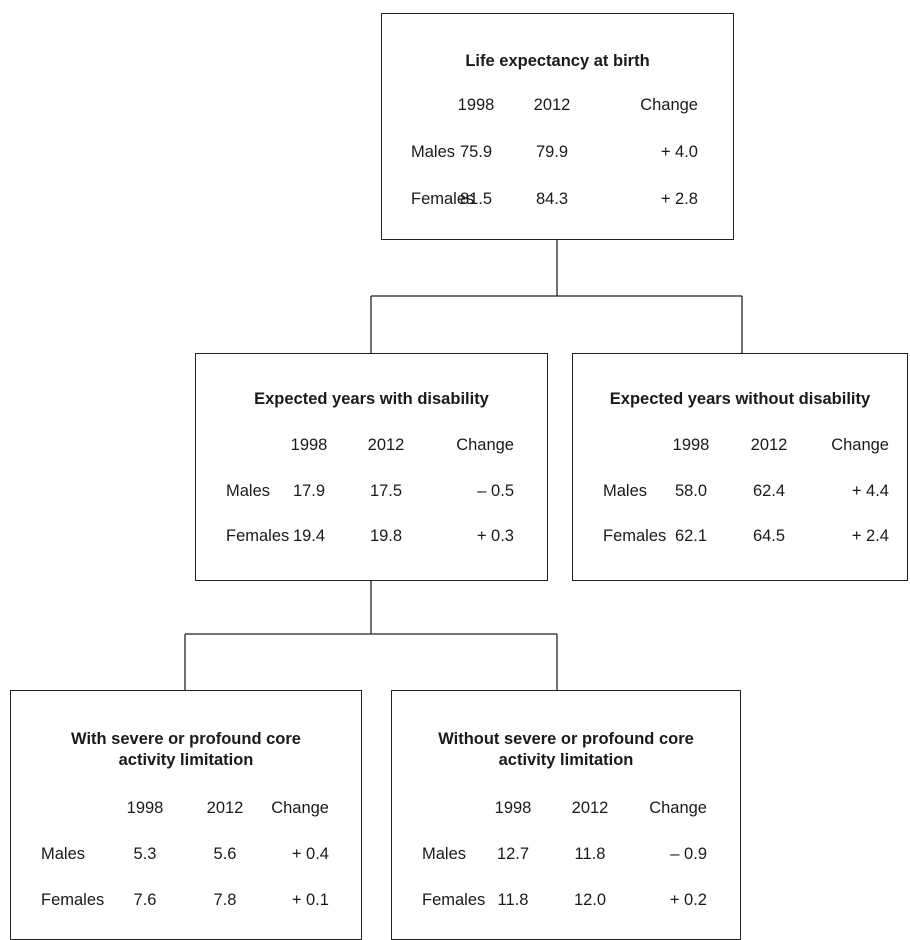  Describe the element at coordinates (225, 854) in the screenshot. I see `value-2012: 5.6` at that location.